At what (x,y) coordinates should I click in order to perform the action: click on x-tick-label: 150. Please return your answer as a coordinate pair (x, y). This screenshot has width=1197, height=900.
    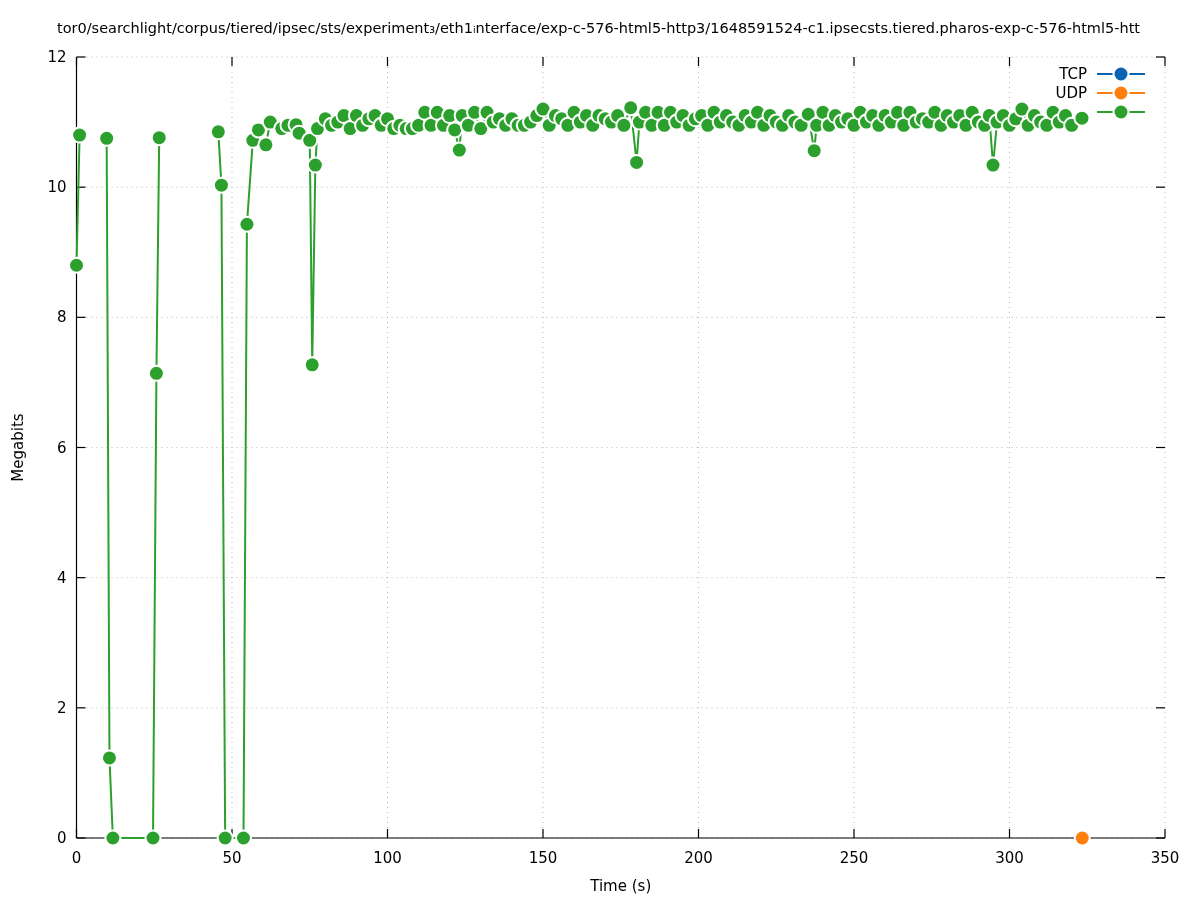
    Looking at the image, I should click on (543, 858).